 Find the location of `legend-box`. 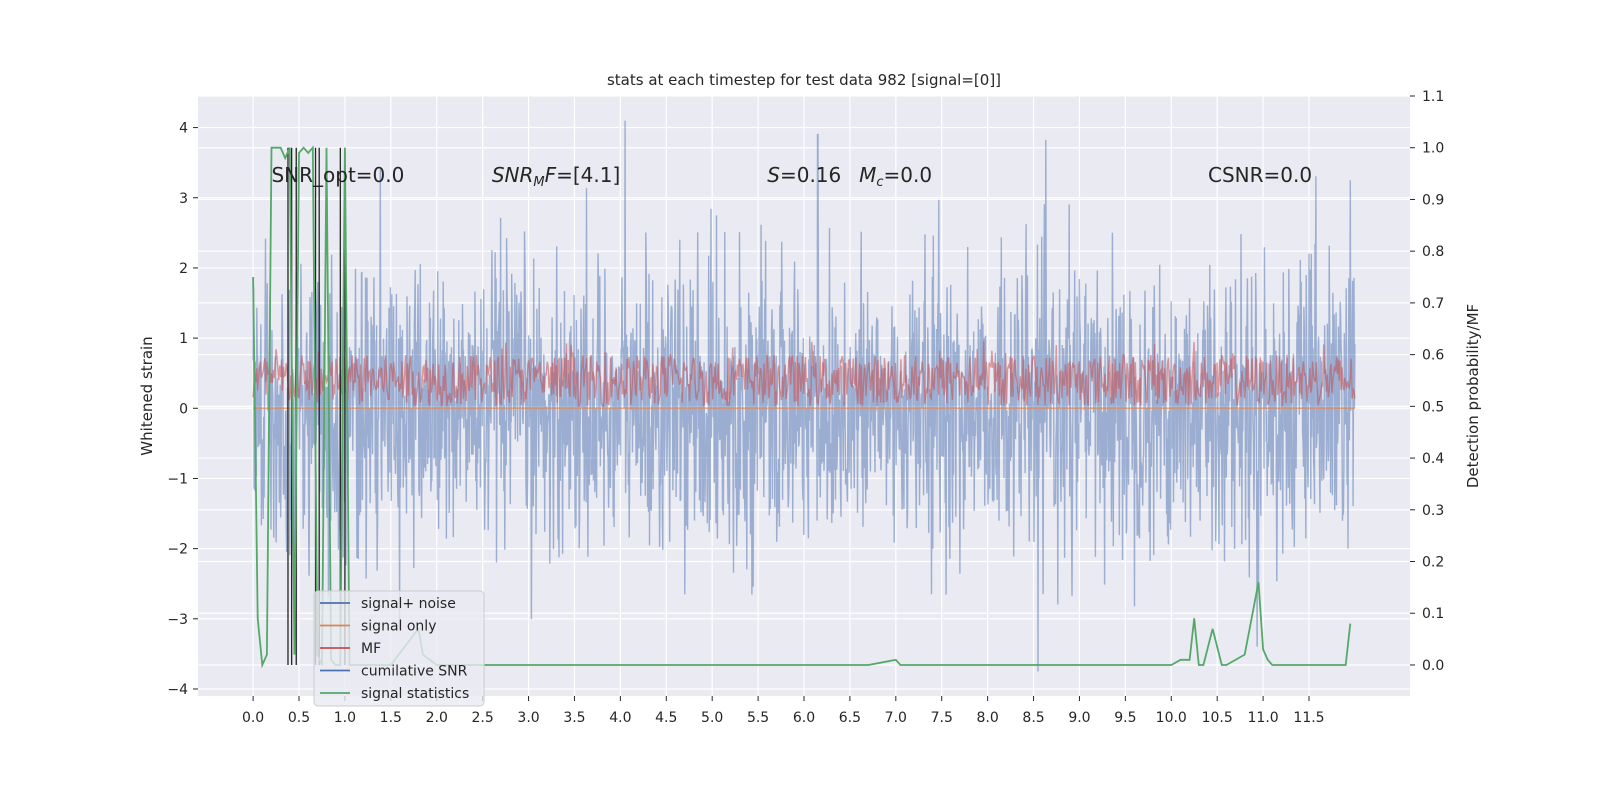

legend-box is located at coordinates (399, 648).